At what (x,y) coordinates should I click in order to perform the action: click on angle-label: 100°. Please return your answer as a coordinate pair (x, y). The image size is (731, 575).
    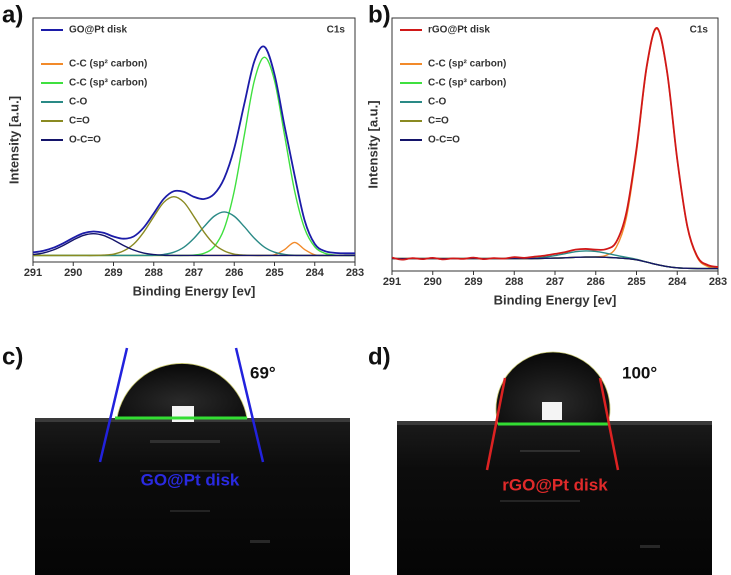
    Looking at the image, I should click on (639, 372).